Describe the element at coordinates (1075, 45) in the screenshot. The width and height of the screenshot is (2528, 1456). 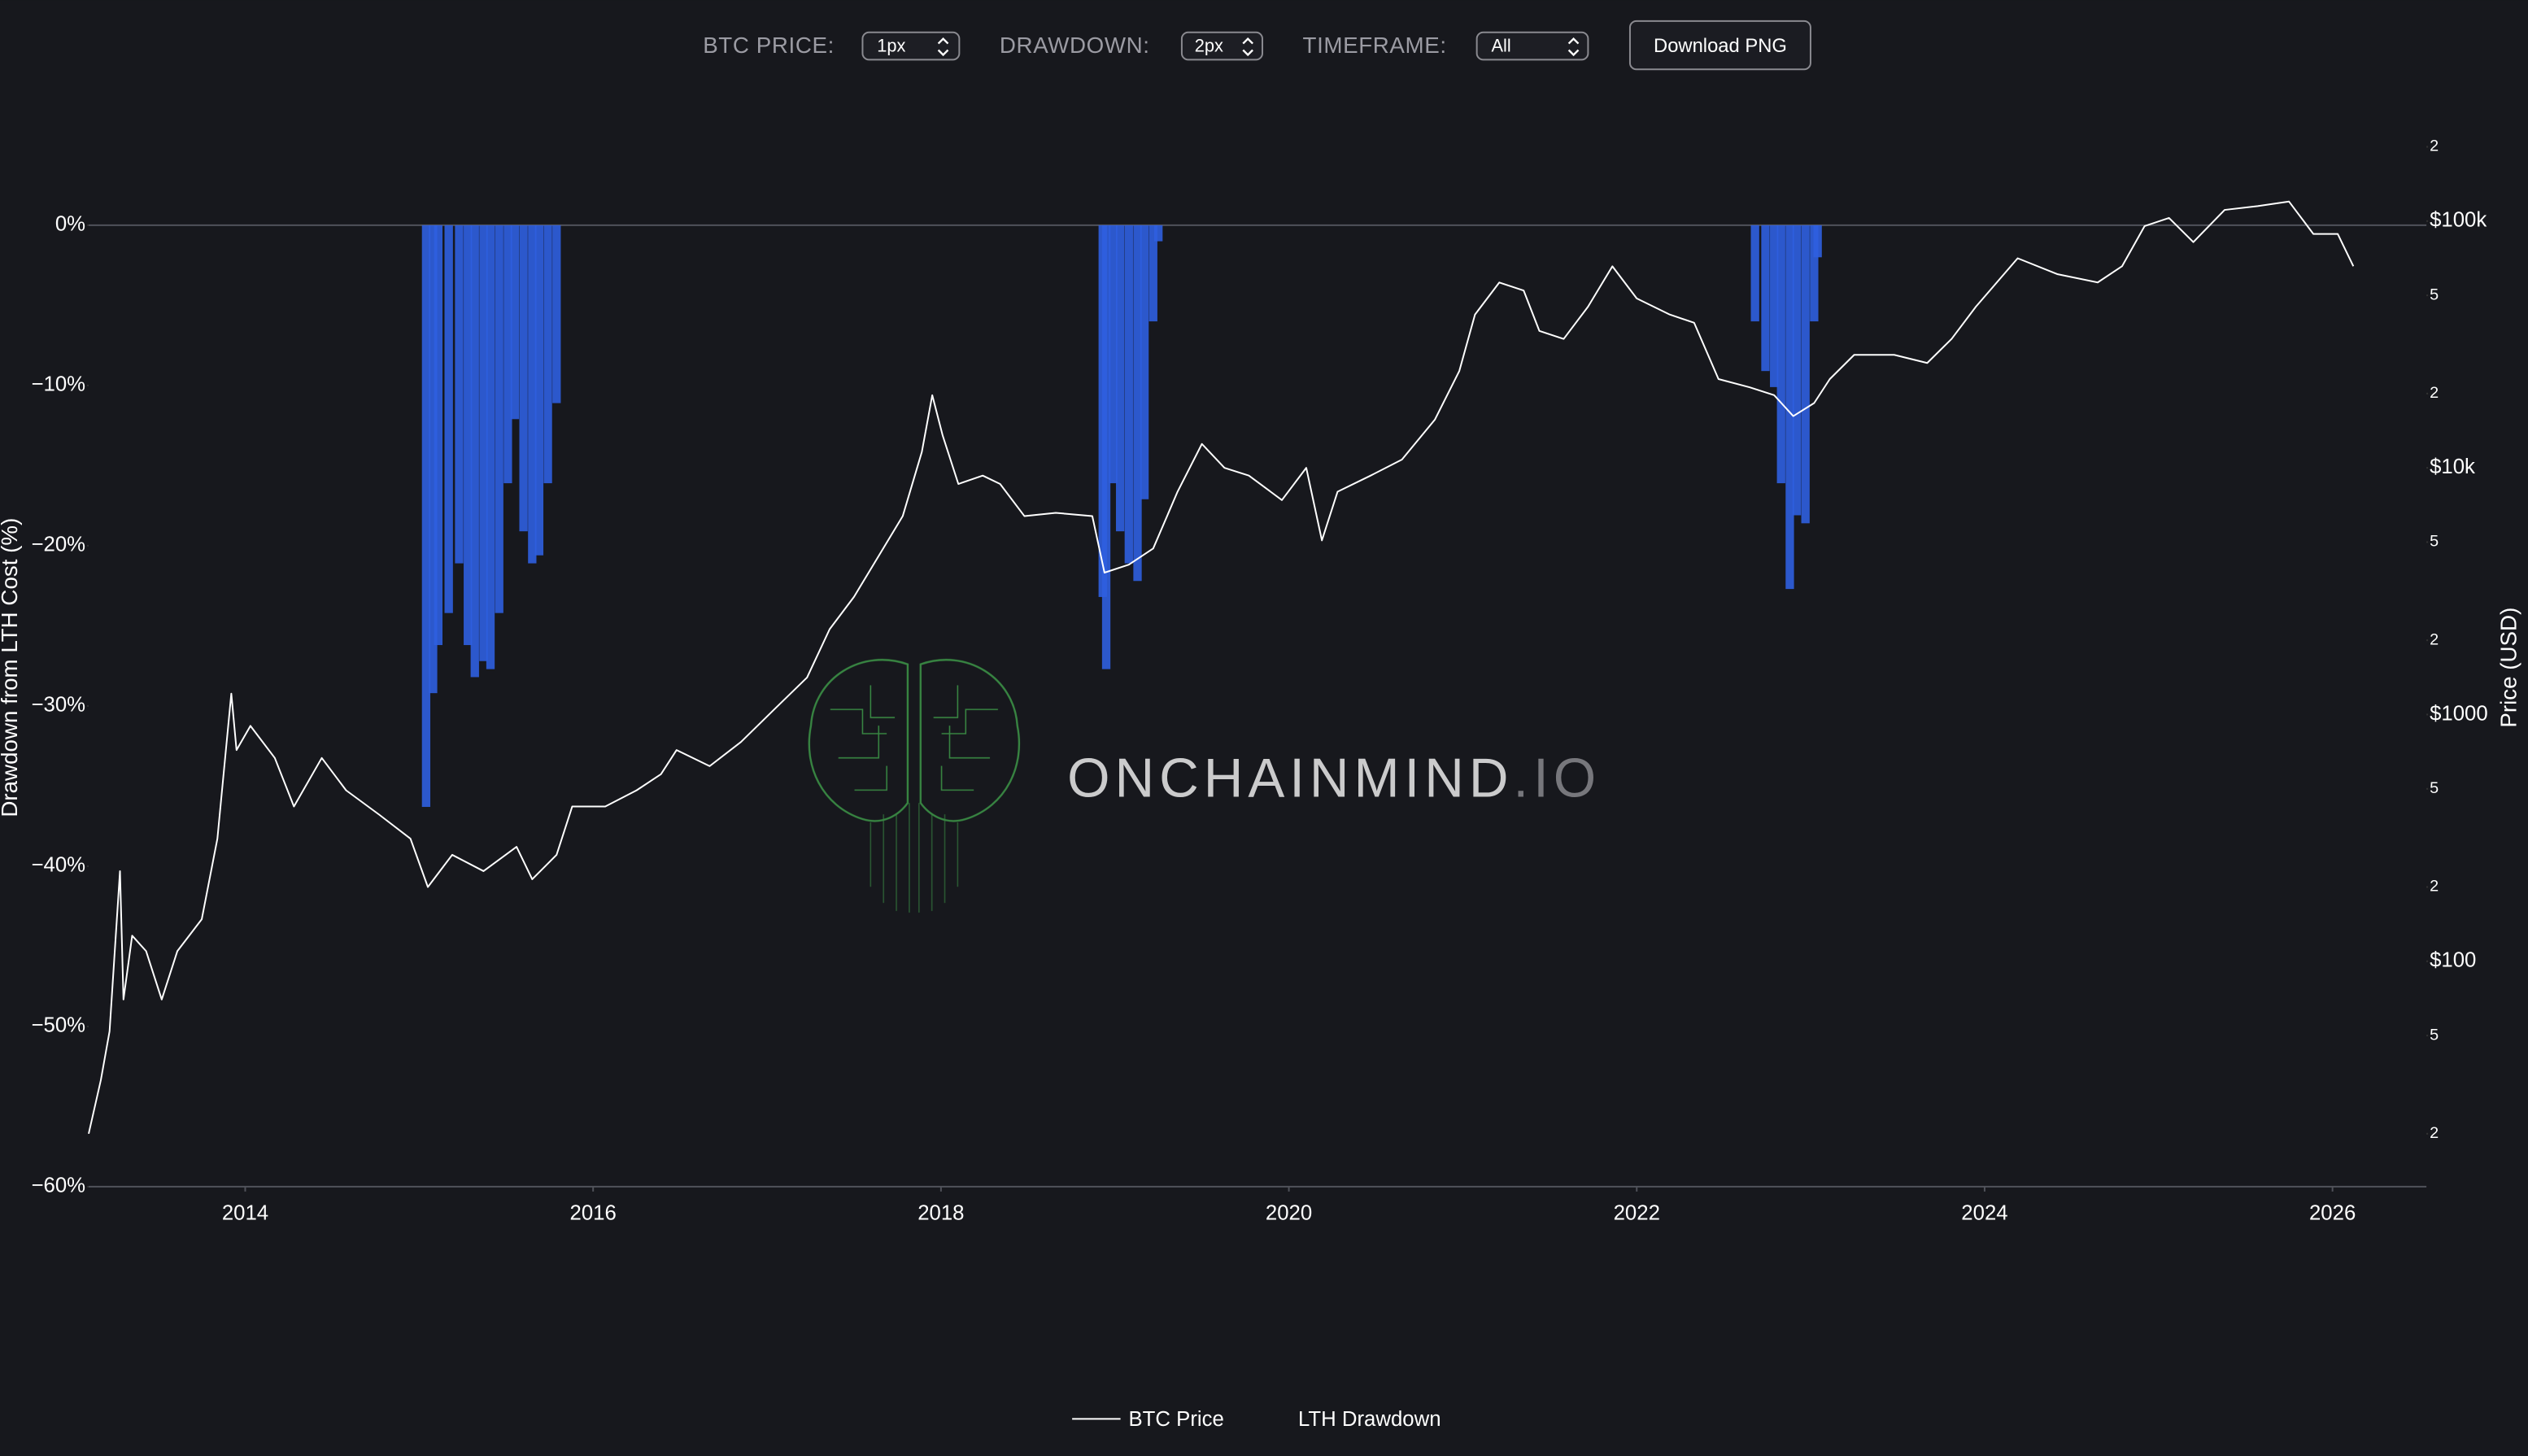
I see `control-label: DRAWDOWN:` at that location.